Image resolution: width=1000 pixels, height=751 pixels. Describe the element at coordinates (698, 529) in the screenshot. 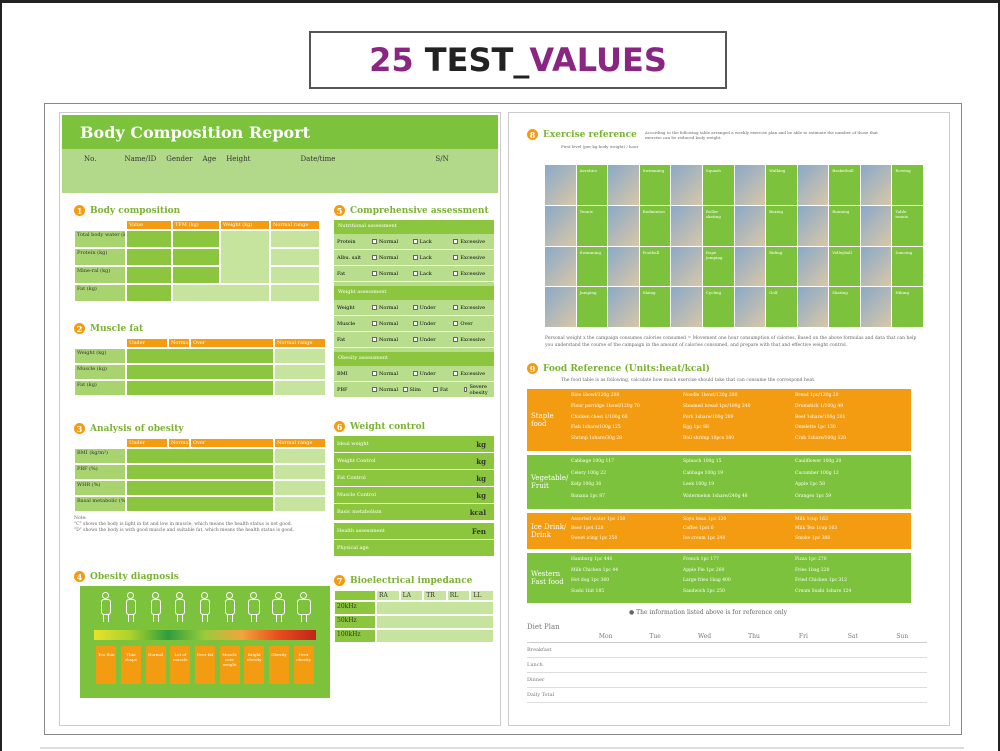

I see `food-item: Coffee 1pot 6` at that location.